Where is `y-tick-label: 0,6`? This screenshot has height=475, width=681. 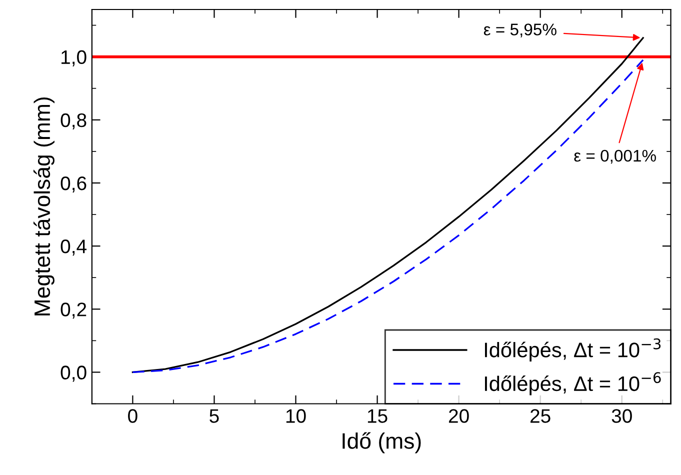
y-tick-label: 0,6 is located at coordinates (73, 184).